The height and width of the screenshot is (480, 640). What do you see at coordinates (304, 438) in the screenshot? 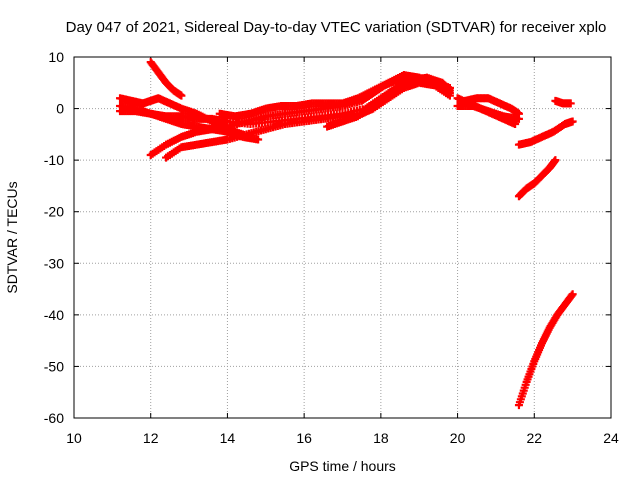
I see `x-tick-label: 16` at bounding box center [304, 438].